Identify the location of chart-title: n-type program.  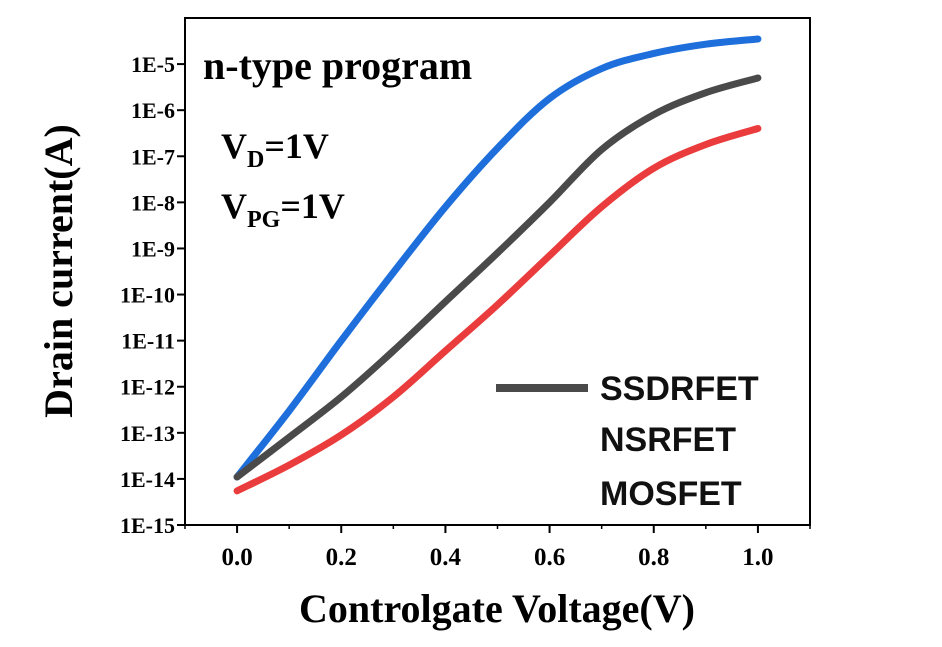
(337, 65).